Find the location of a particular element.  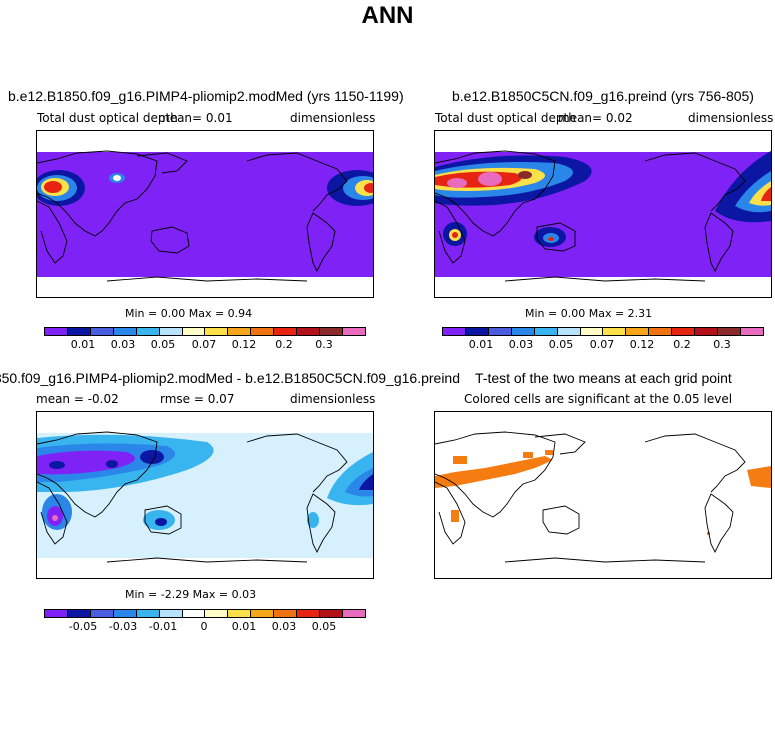

colorbar-tick: -0.01 is located at coordinates (163, 626).